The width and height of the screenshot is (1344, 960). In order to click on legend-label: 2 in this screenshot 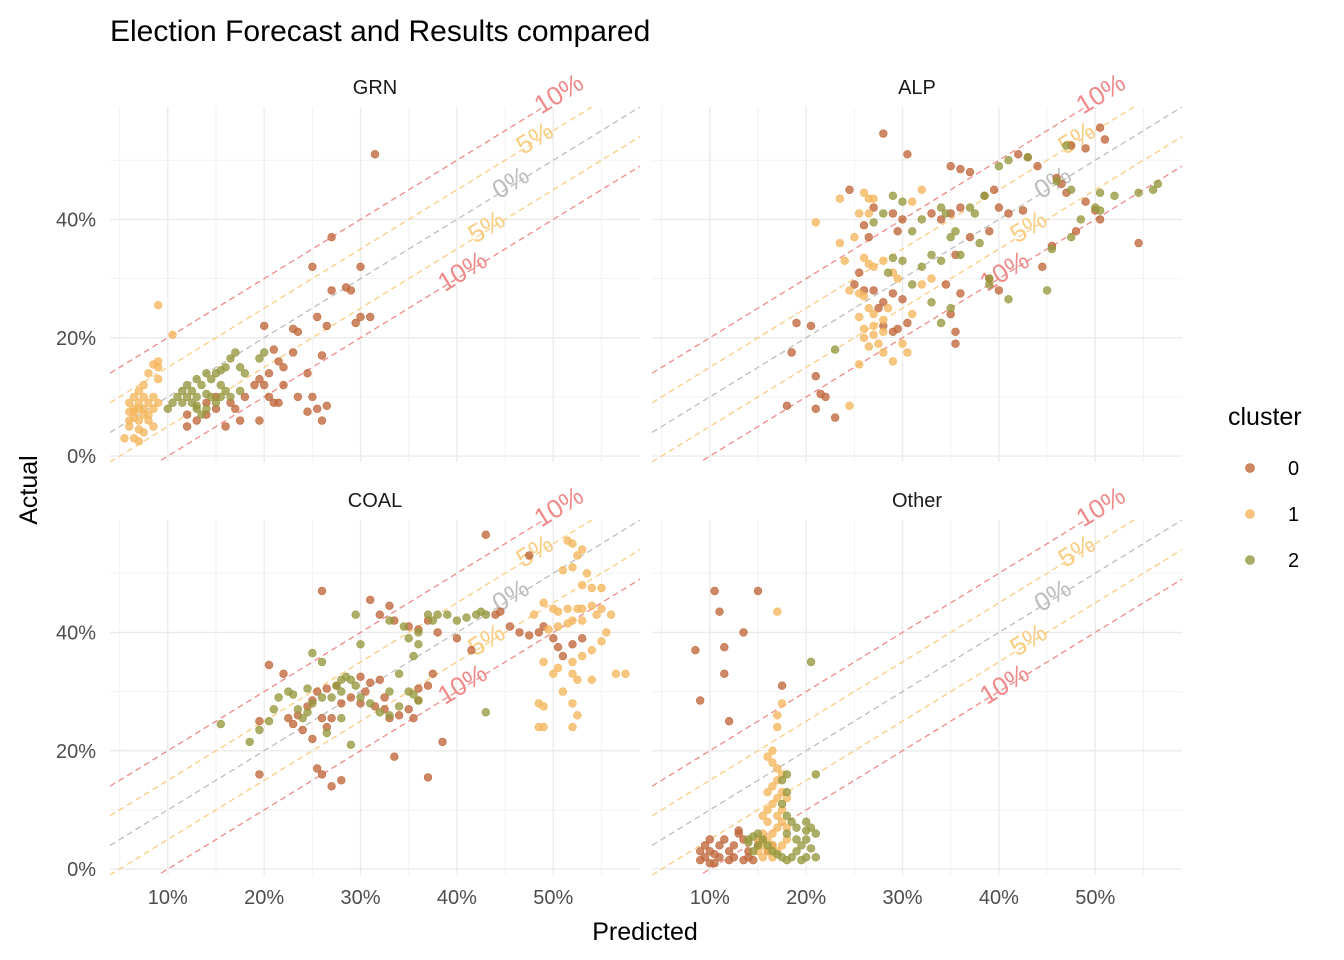, I will do `click(1293, 561)`.